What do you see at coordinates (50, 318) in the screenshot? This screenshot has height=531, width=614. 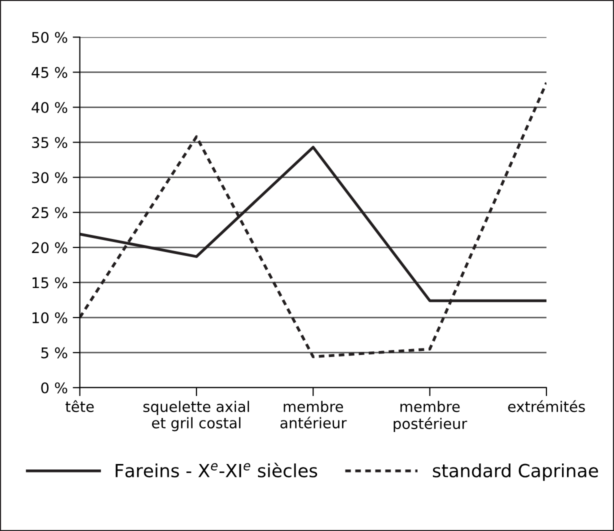 I see `y-tick-label: 10 %` at bounding box center [50, 318].